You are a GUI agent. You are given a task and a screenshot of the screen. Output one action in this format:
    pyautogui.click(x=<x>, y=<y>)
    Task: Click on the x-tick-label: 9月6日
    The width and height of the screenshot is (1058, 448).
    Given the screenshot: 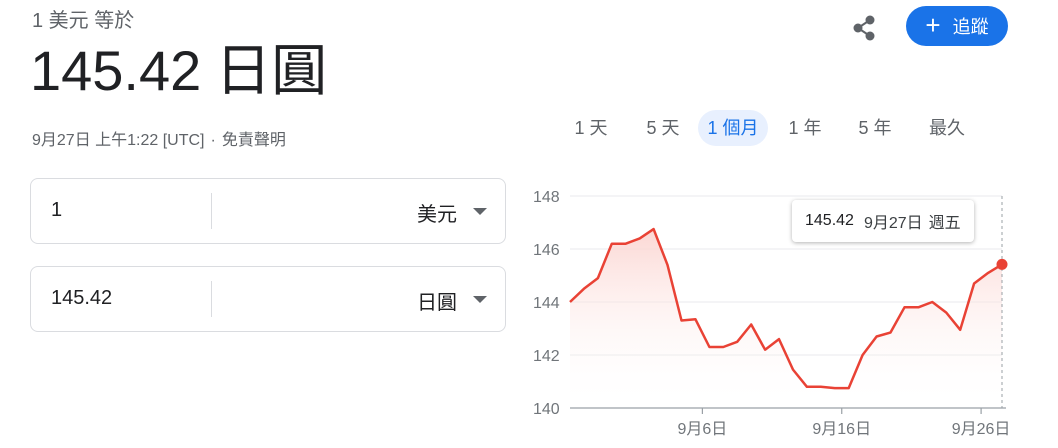 What is the action you would take?
    pyautogui.click(x=702, y=429)
    